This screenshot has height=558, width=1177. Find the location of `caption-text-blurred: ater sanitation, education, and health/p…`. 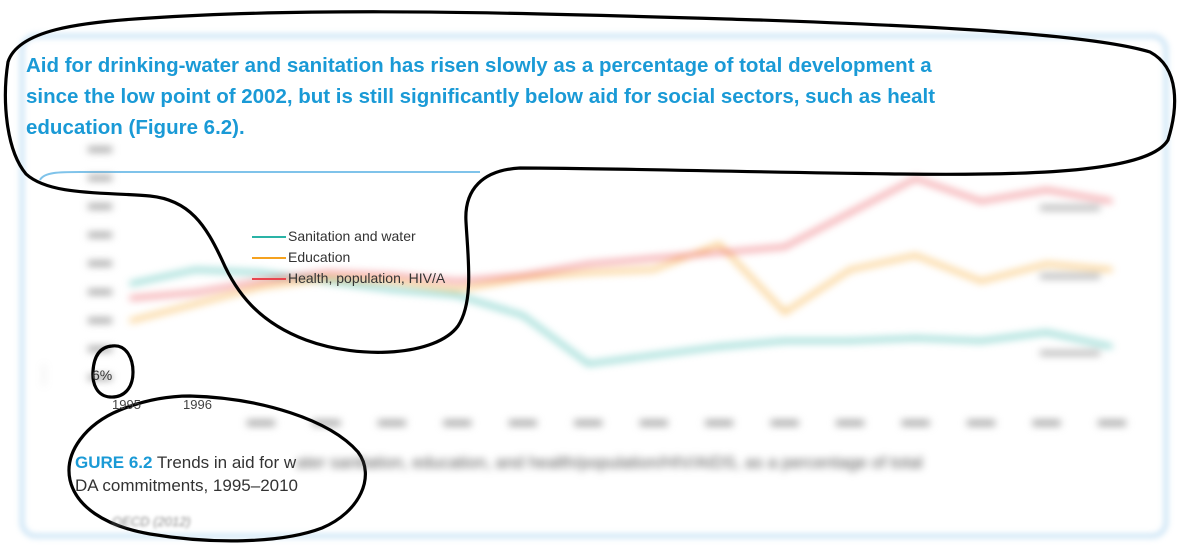

caption-text-blurred: ater sanitation, education, and health/p… is located at coordinates (609, 462).